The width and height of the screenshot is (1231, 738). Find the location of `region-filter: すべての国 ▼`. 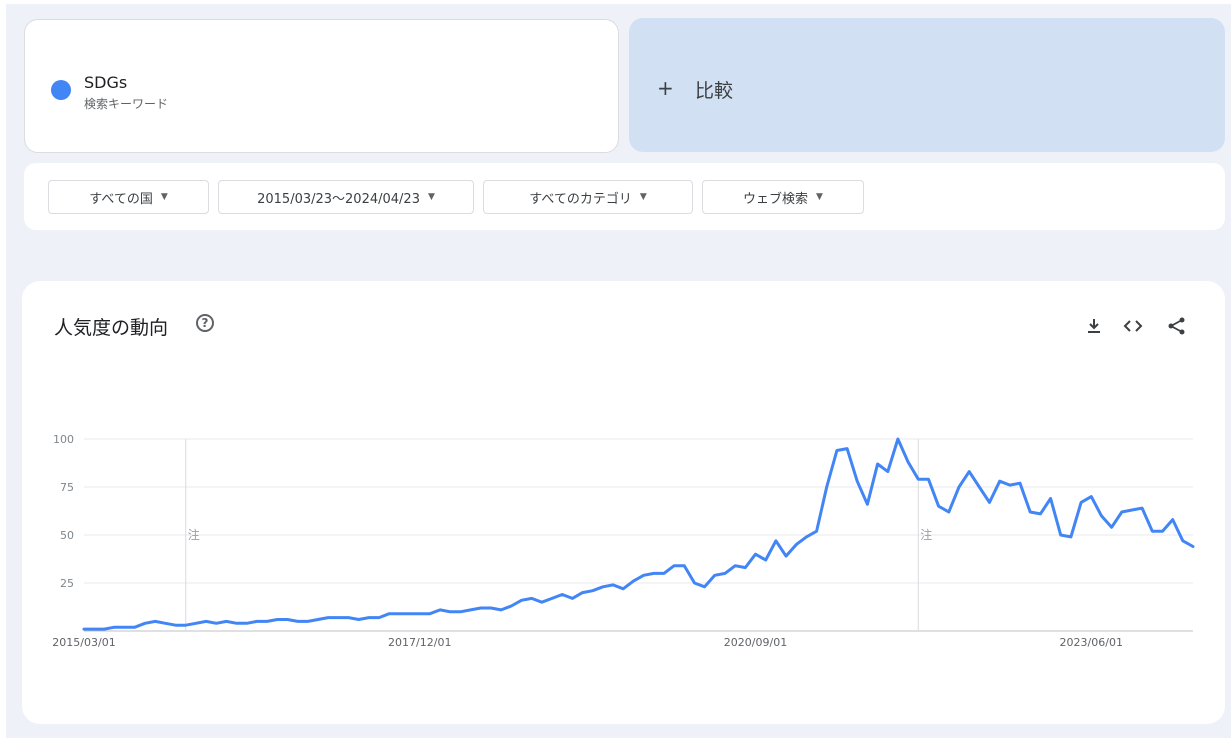

region-filter: すべての国 ▼ is located at coordinates (128, 197).